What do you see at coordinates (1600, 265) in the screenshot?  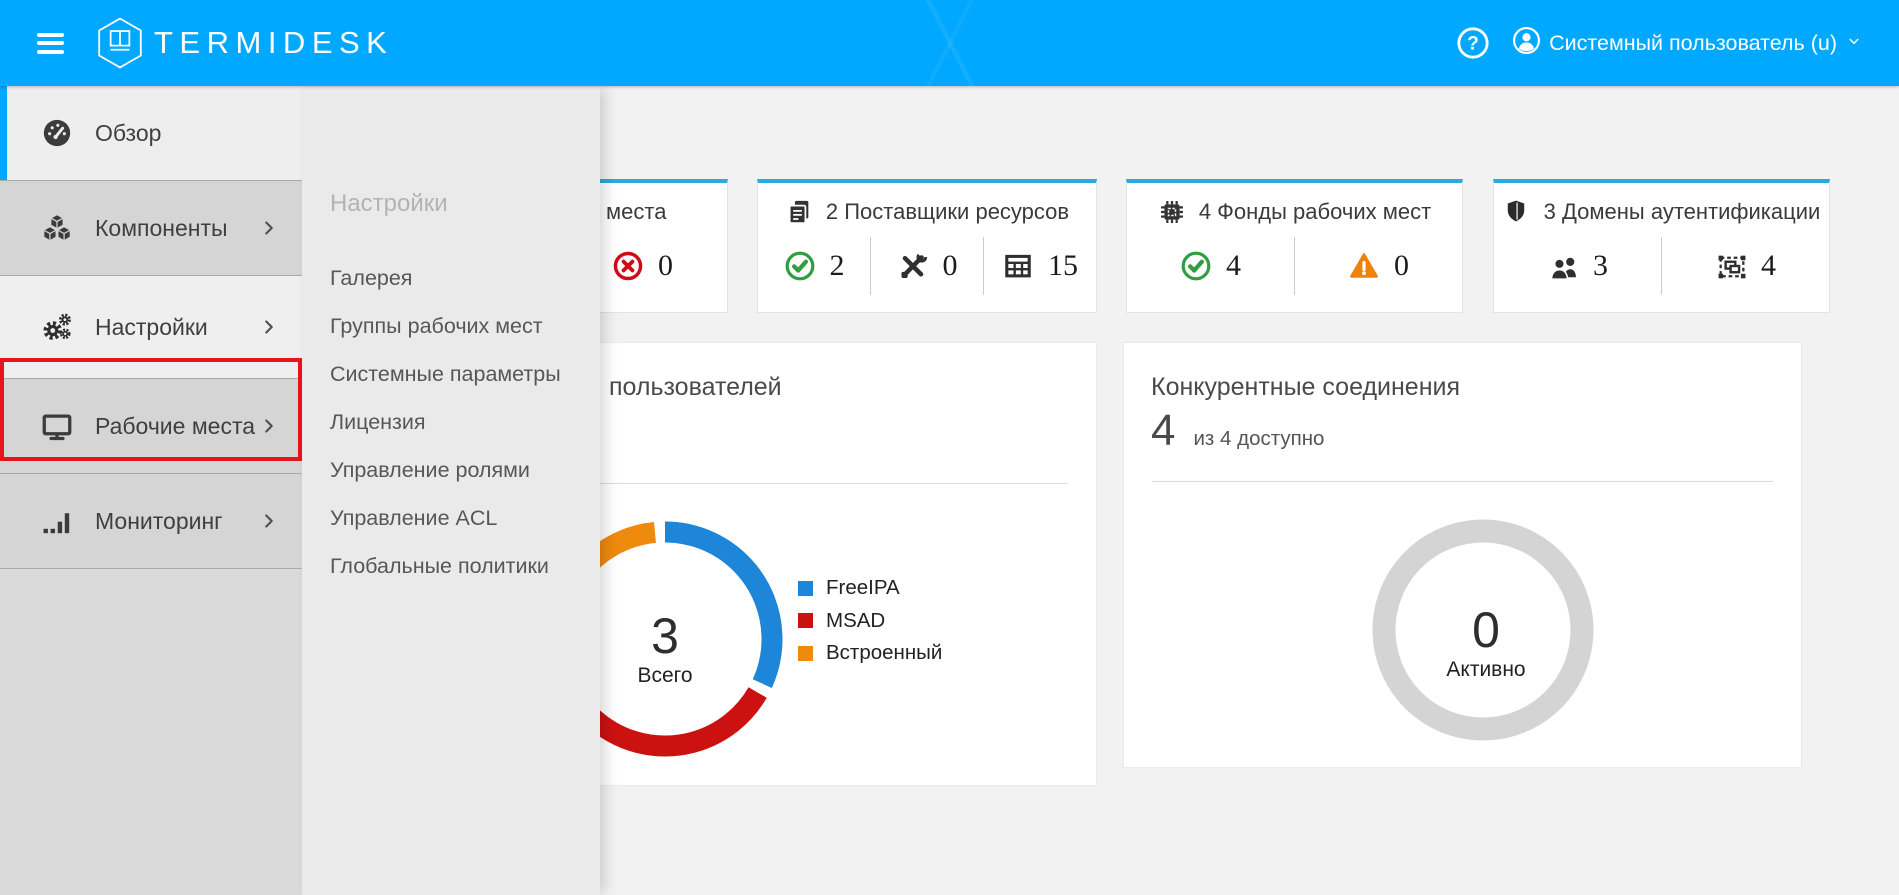 I see `stat-value: 3` at bounding box center [1600, 265].